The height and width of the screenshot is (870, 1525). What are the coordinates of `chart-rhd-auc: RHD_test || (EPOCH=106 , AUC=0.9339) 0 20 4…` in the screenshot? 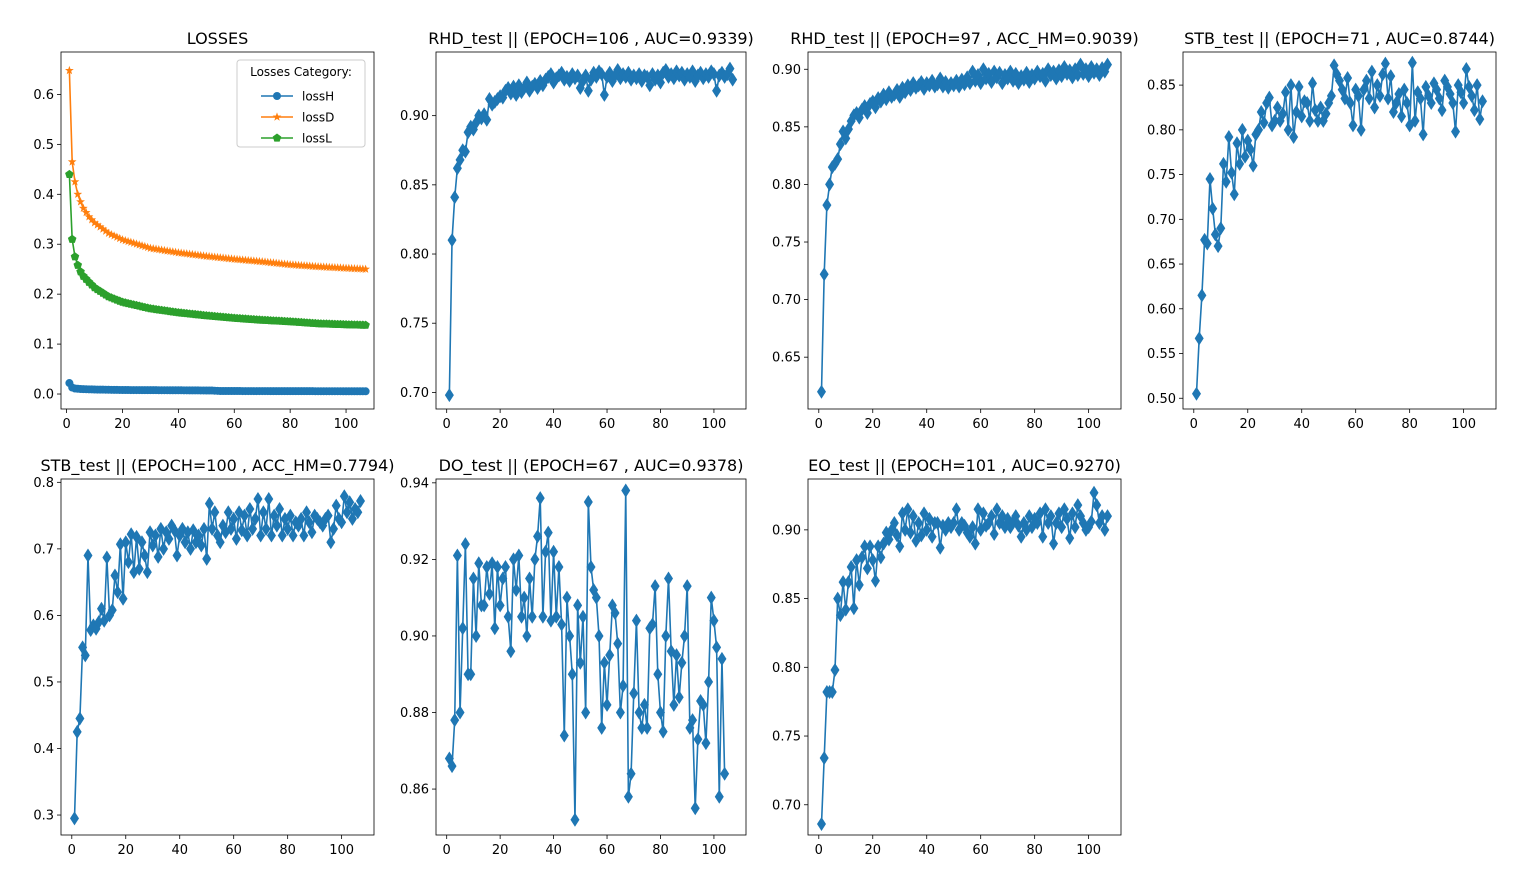 It's located at (577, 230).